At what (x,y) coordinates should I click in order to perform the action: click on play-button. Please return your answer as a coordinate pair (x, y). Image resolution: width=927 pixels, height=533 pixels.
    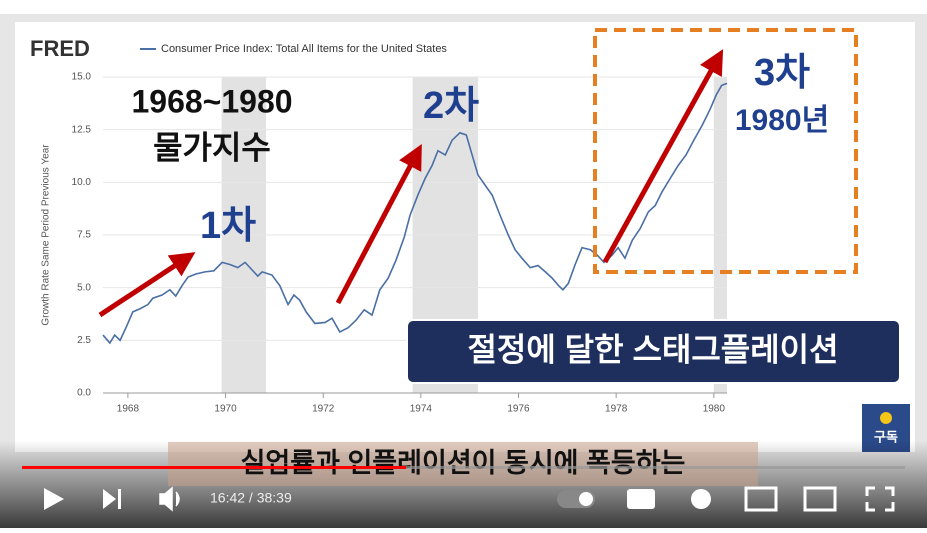
    Looking at the image, I should click on (54, 499).